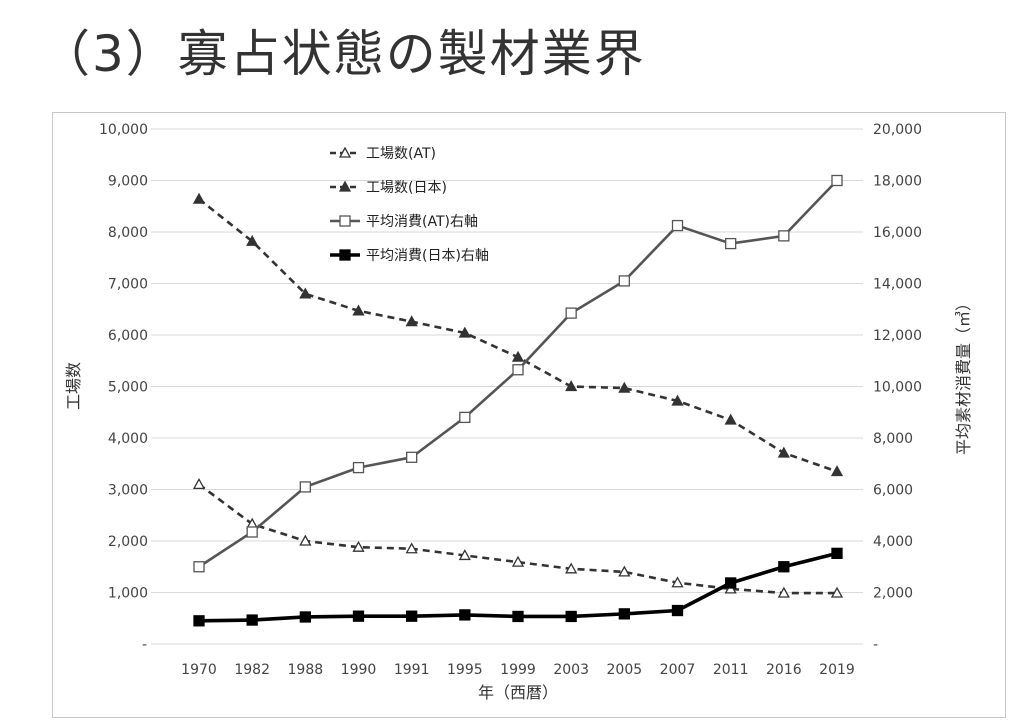  I want to click on left-tick-label: 5,000, so click(128, 388).